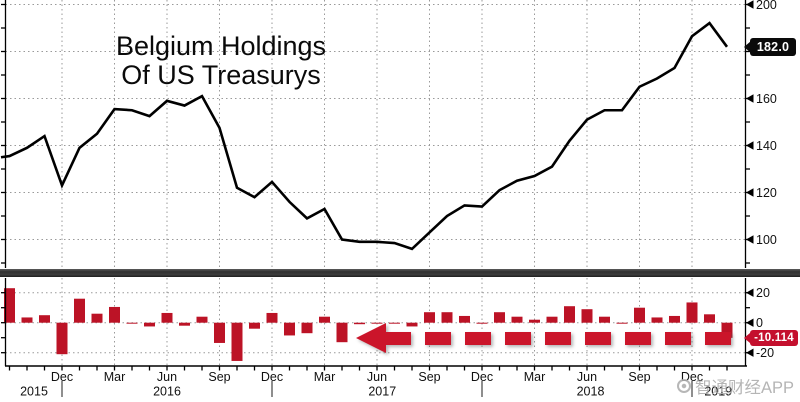 The image size is (800, 402). Describe the element at coordinates (591, 392) in the screenshot. I see `x-year-label: 2018` at that location.